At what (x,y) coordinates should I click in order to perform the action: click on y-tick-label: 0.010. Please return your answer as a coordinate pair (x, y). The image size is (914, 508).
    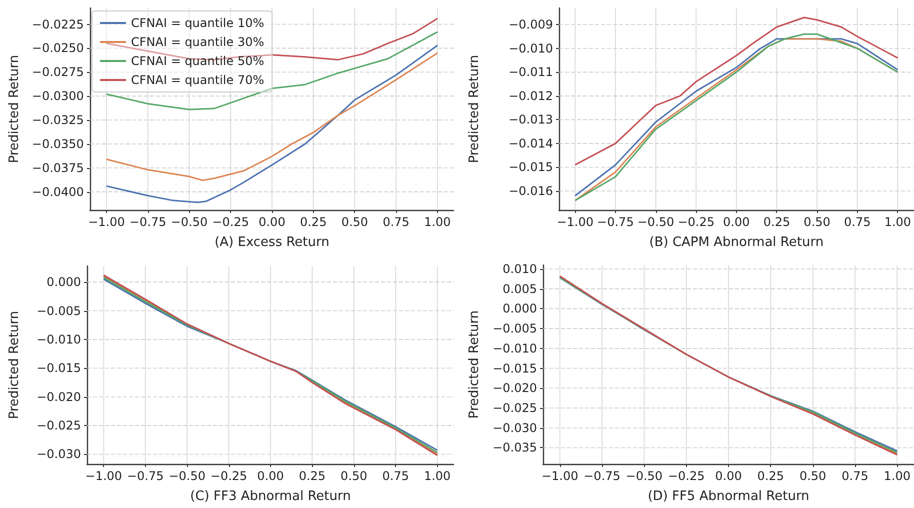
    Looking at the image, I should click on (519, 269).